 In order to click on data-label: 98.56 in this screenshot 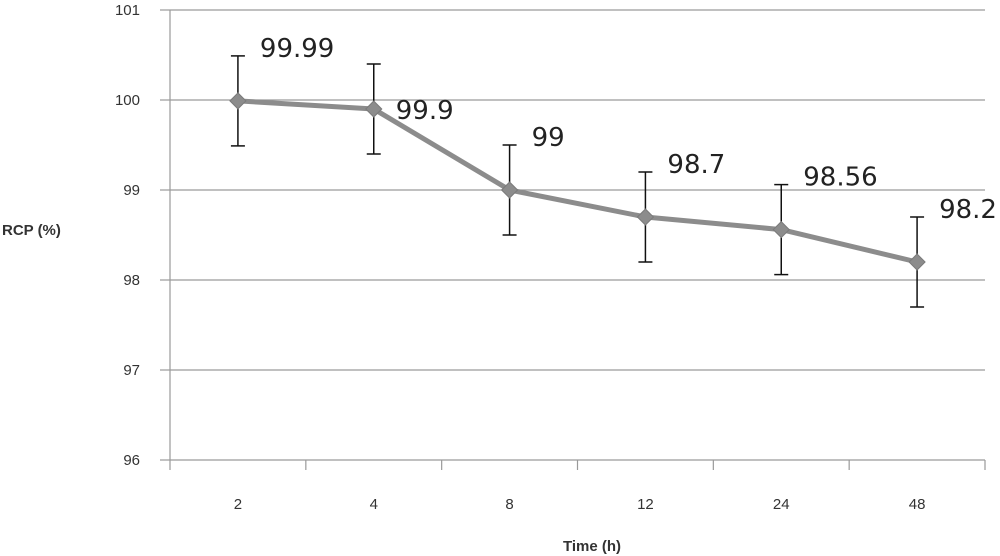, I will do `click(840, 178)`.